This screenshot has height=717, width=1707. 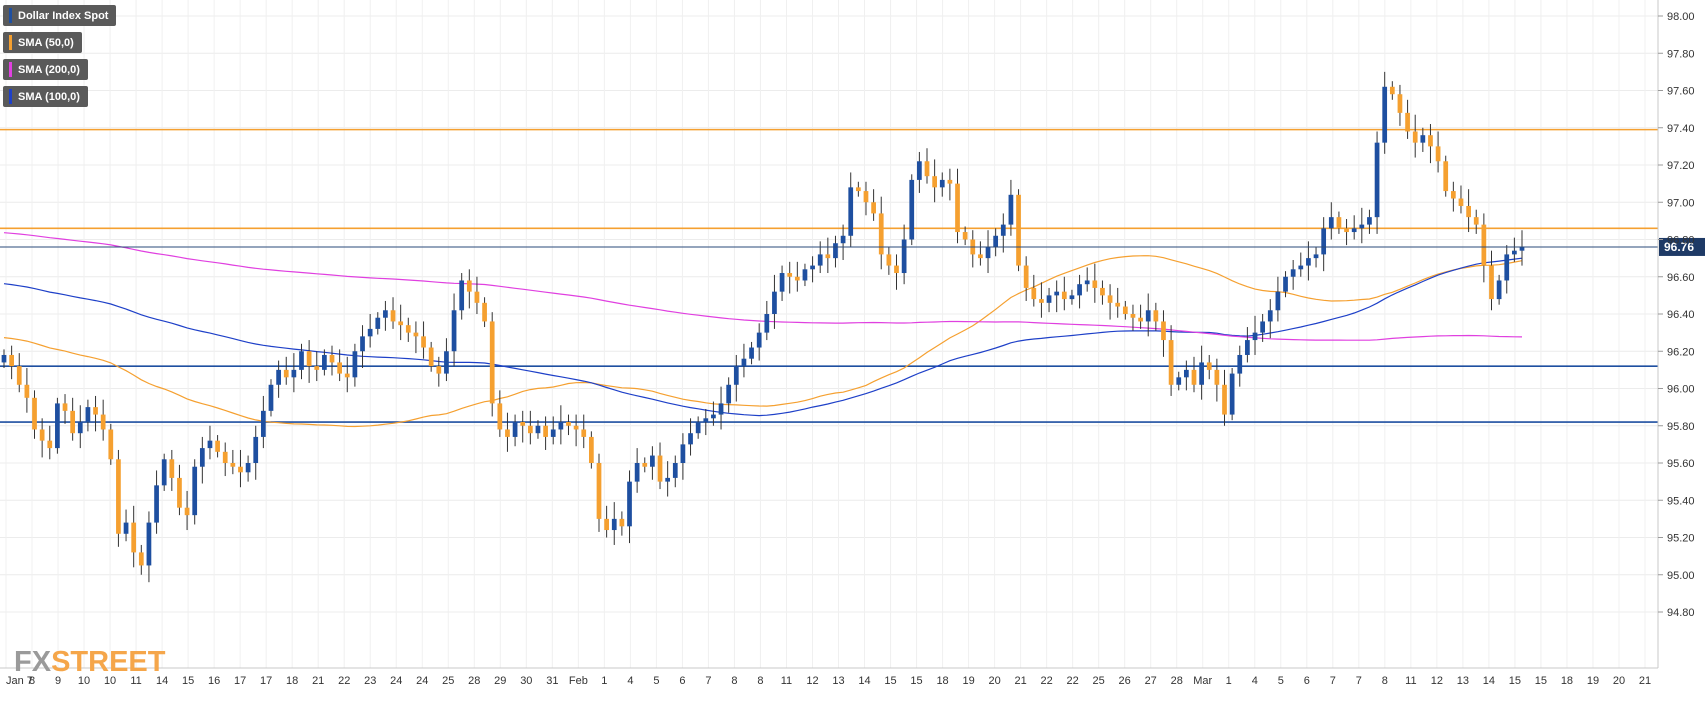 What do you see at coordinates (812, 681) in the screenshot?
I see `x-tick-label: 12` at bounding box center [812, 681].